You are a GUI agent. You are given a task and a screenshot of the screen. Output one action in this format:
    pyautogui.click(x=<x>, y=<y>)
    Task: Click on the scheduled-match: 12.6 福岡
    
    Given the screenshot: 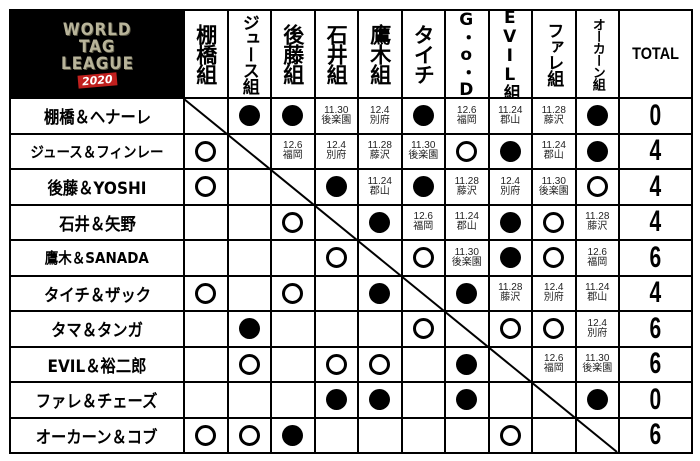 What is the action you would take?
    pyautogui.click(x=467, y=115)
    